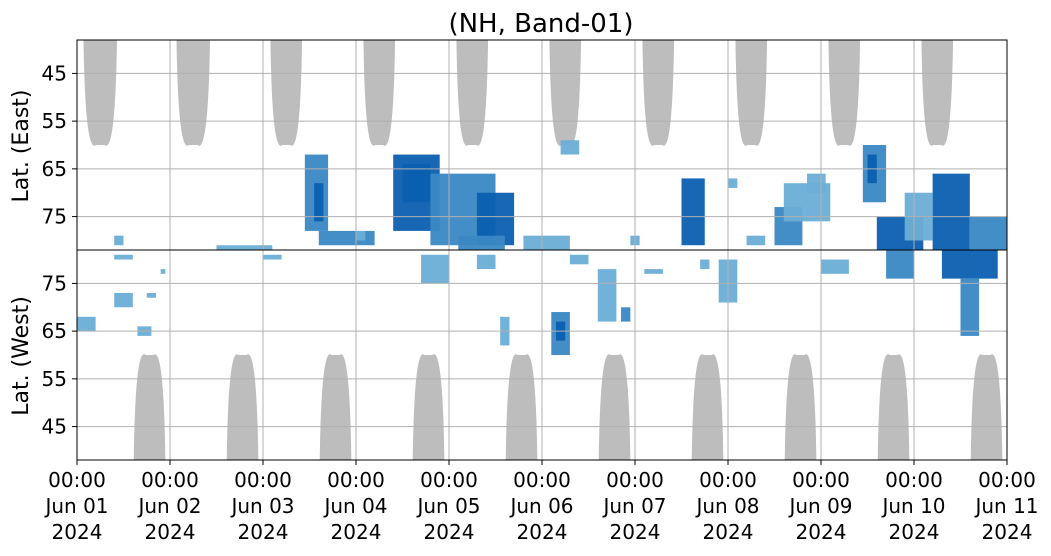 Image resolution: width=1051 pixels, height=556 pixels. Describe the element at coordinates (168, 506) in the screenshot. I see `x-tick-label-1: 00:00 Jun 02 2024` at that location.